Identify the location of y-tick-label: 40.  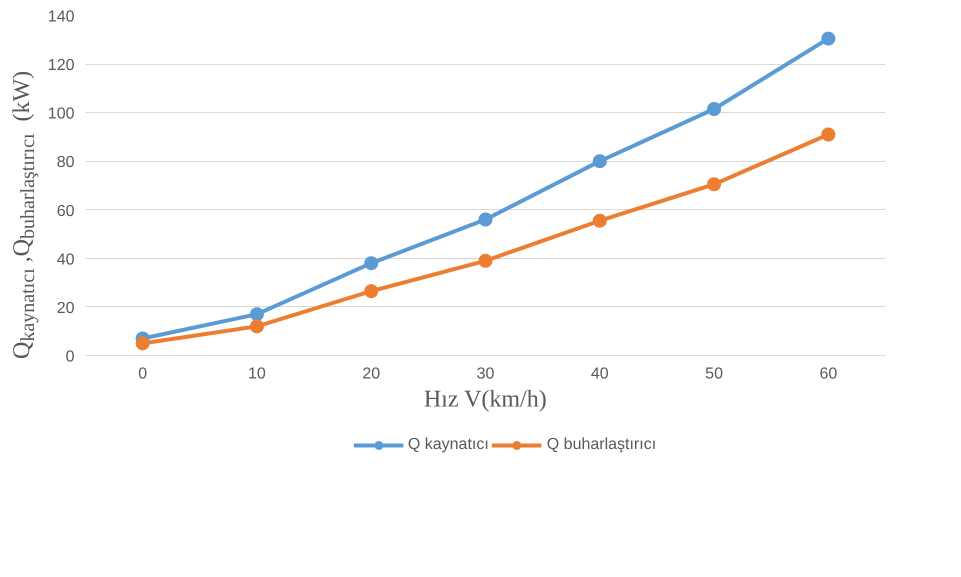
(65, 259).